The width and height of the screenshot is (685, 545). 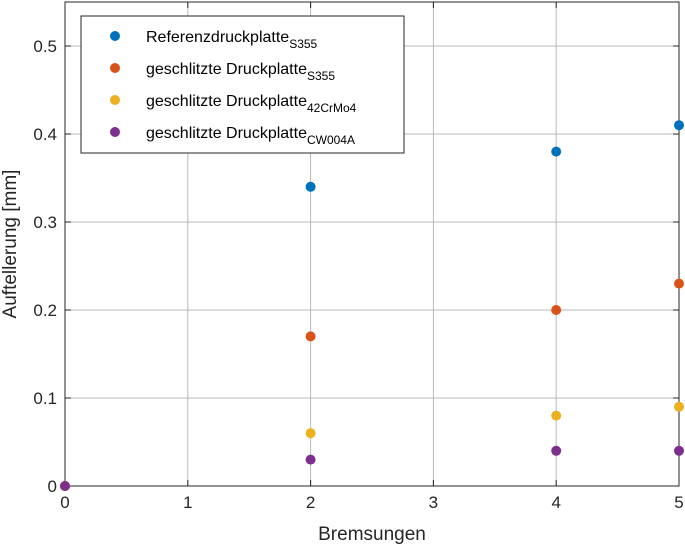 What do you see at coordinates (332, 108) in the screenshot?
I see `legend-entry-subscript: 42CrMo4` at bounding box center [332, 108].